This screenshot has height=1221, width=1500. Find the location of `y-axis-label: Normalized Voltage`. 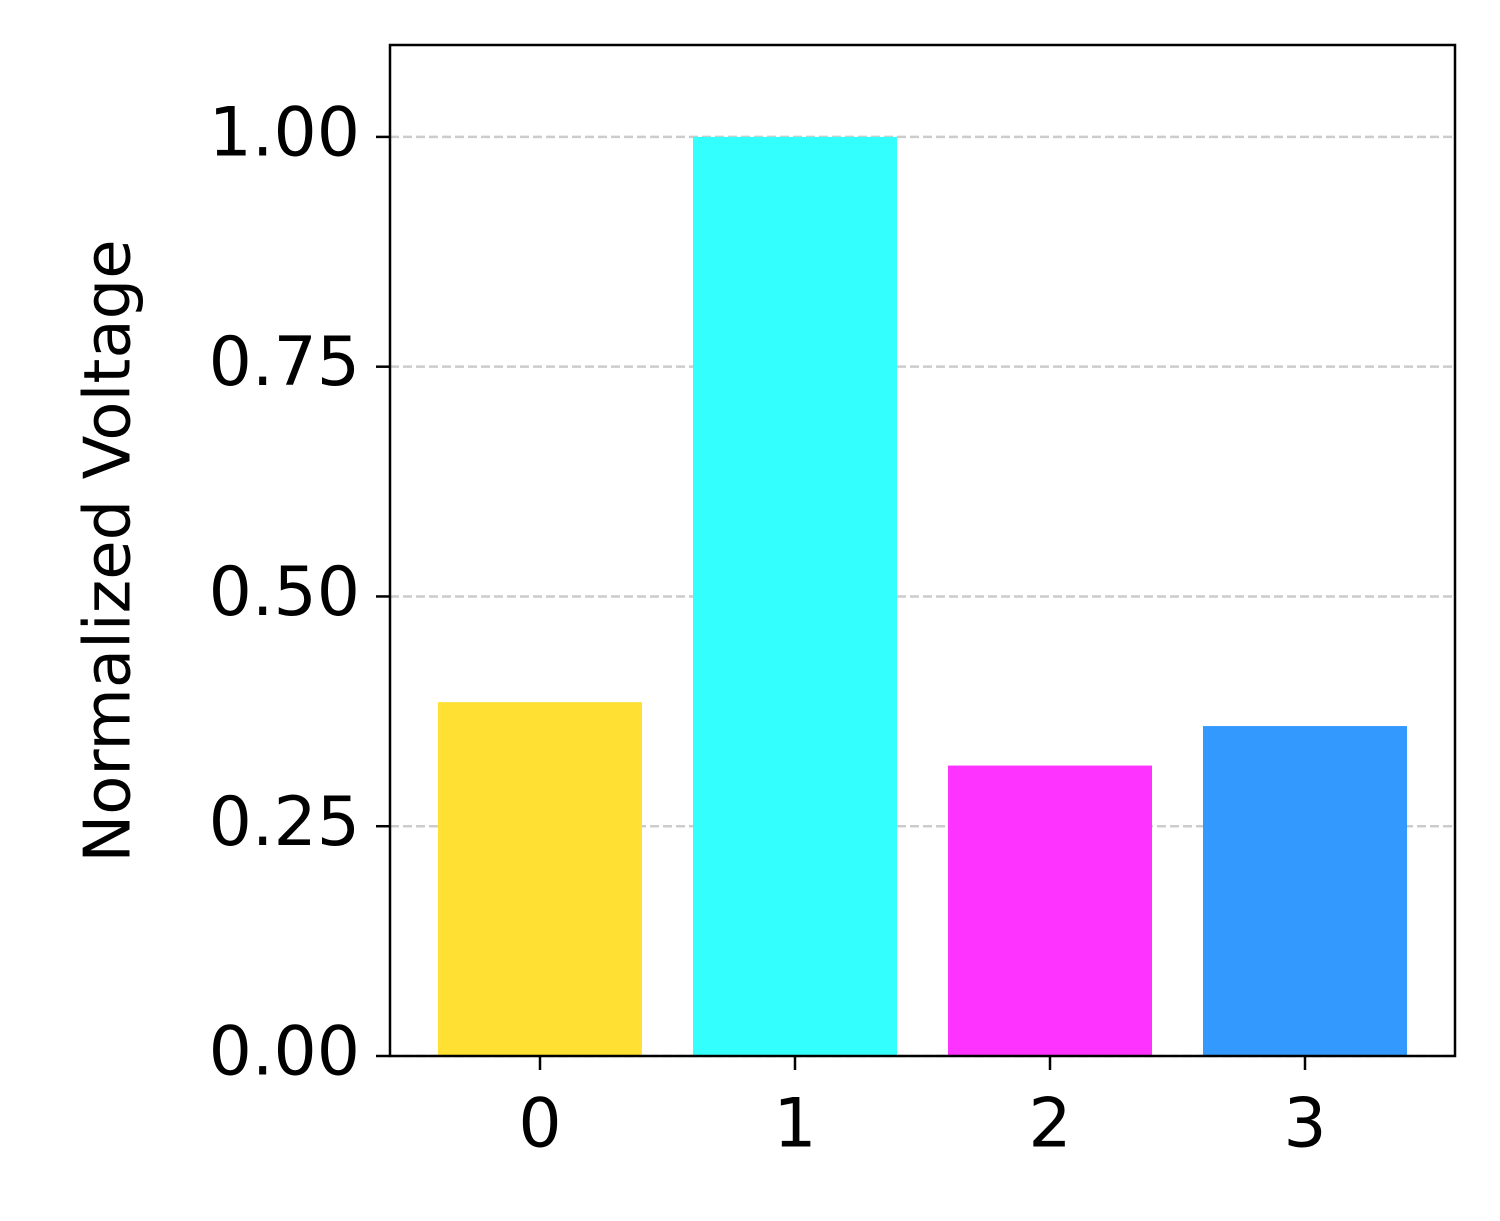

y-axis-label: Normalized Voltage is located at coordinates (109, 550).